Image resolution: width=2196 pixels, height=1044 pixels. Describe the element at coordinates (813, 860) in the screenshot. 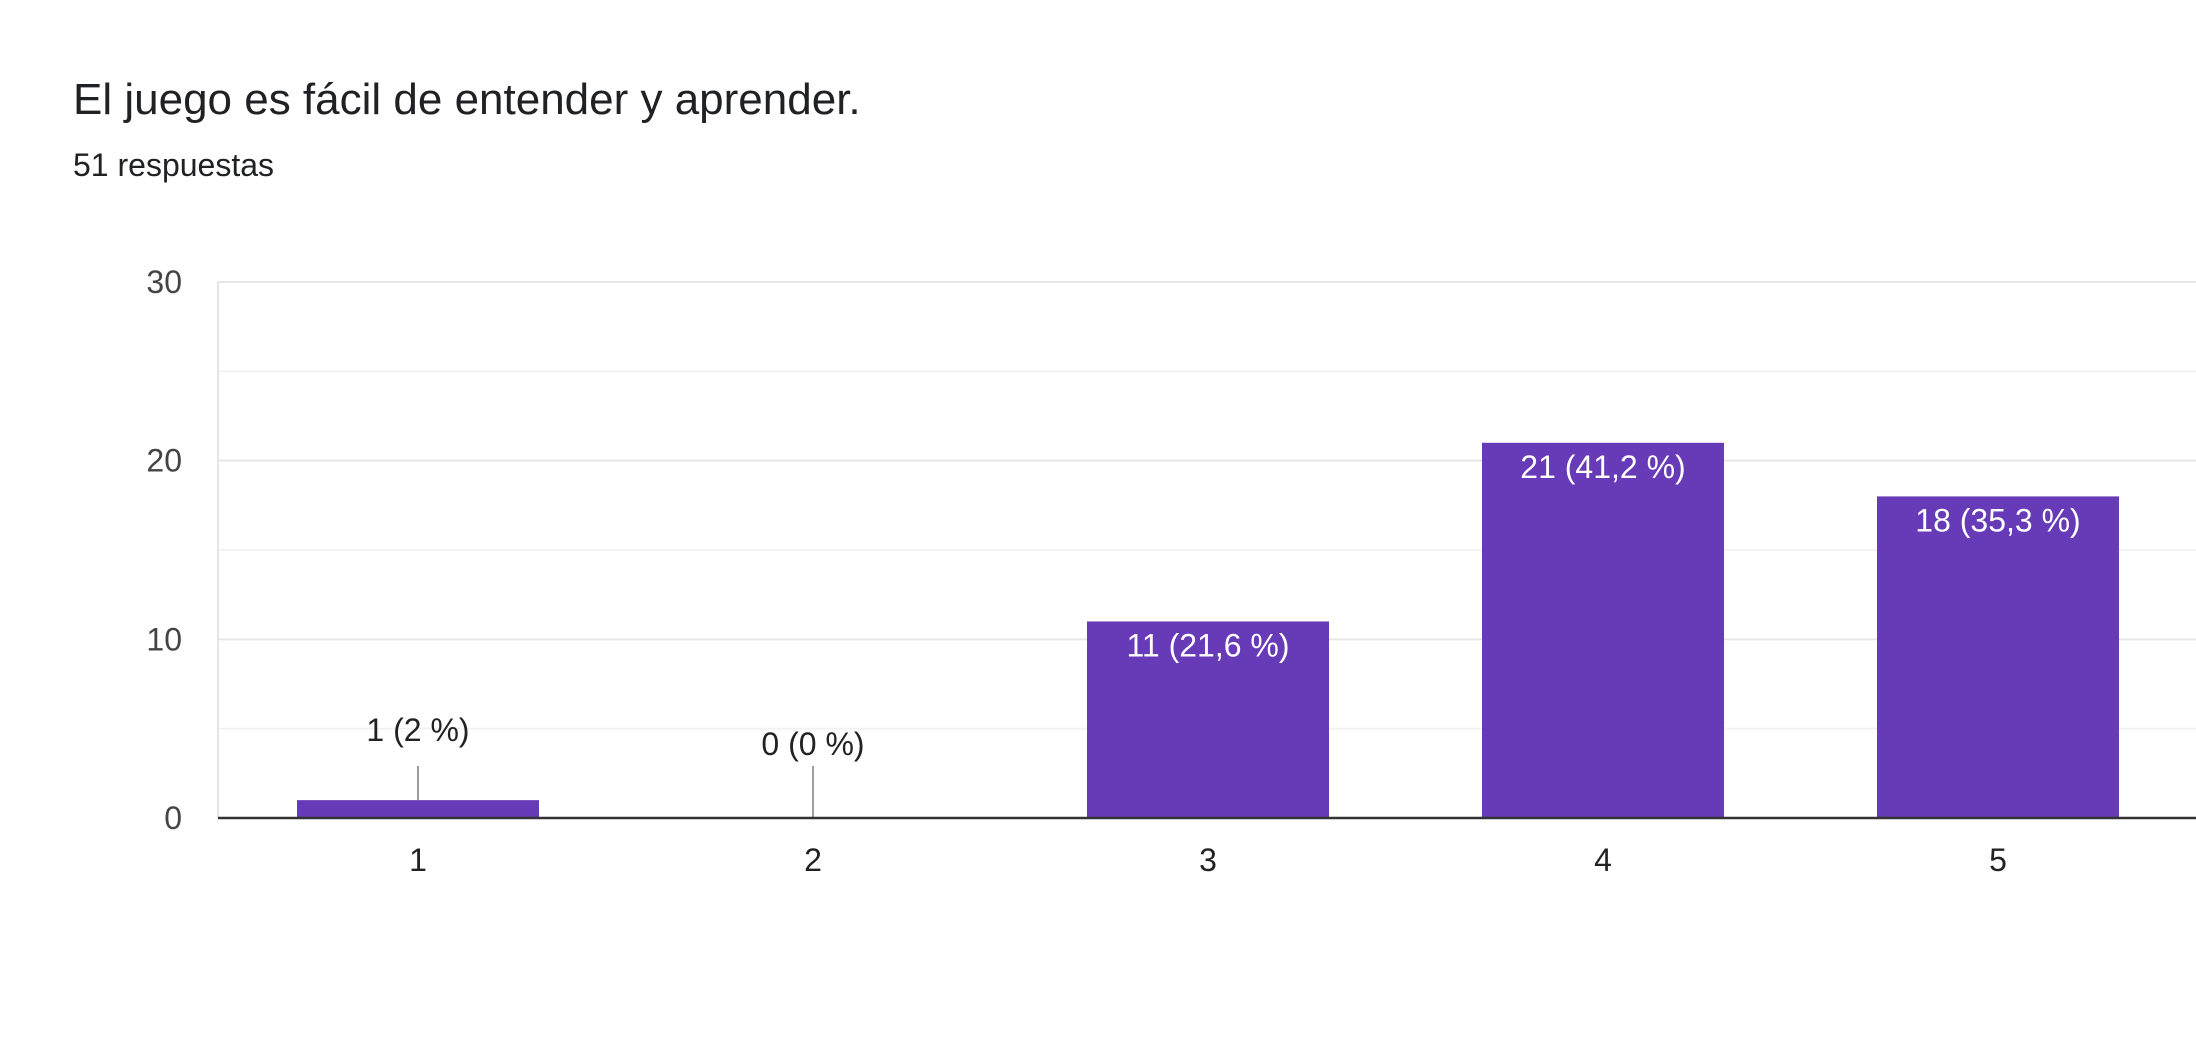

I see `x-tick-label: 2` at that location.